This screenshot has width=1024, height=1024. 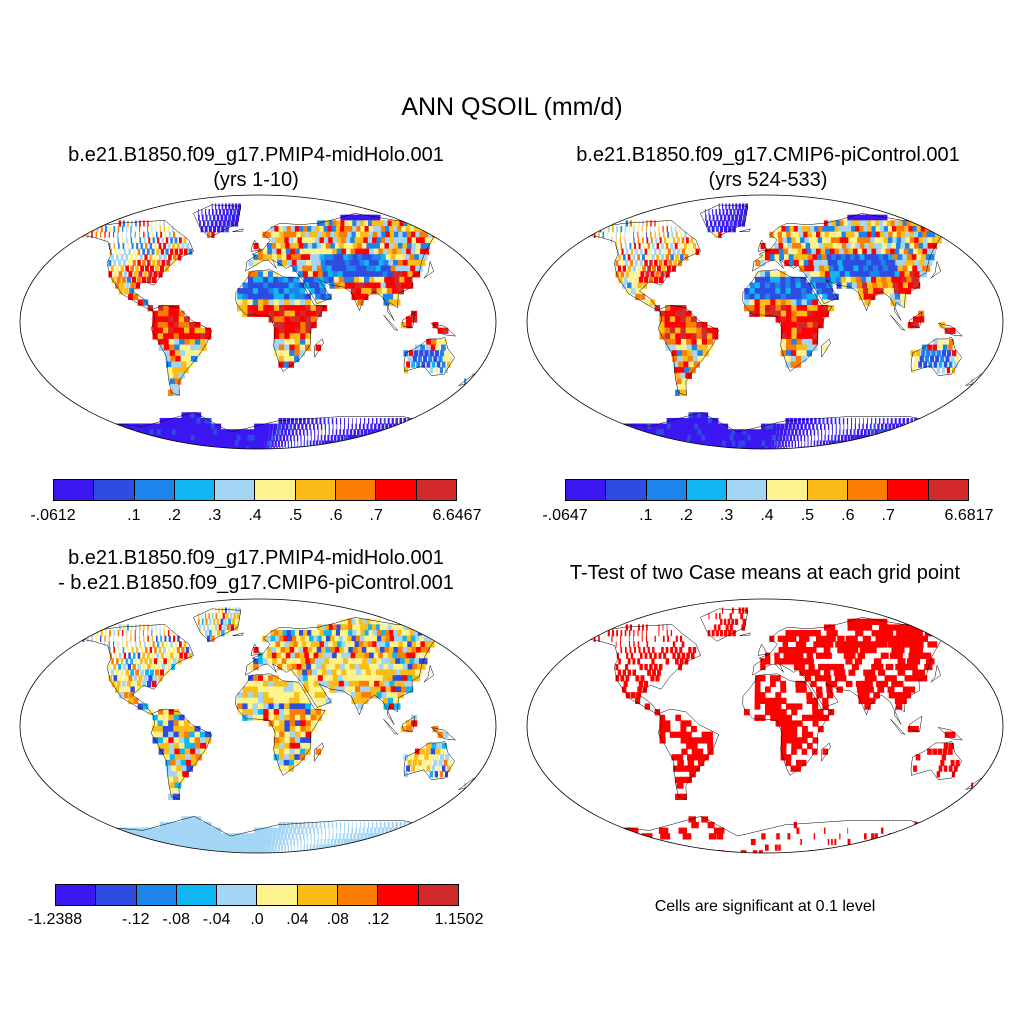 I want to click on colorbar-tick-label: -.08, so click(x=176, y=919).